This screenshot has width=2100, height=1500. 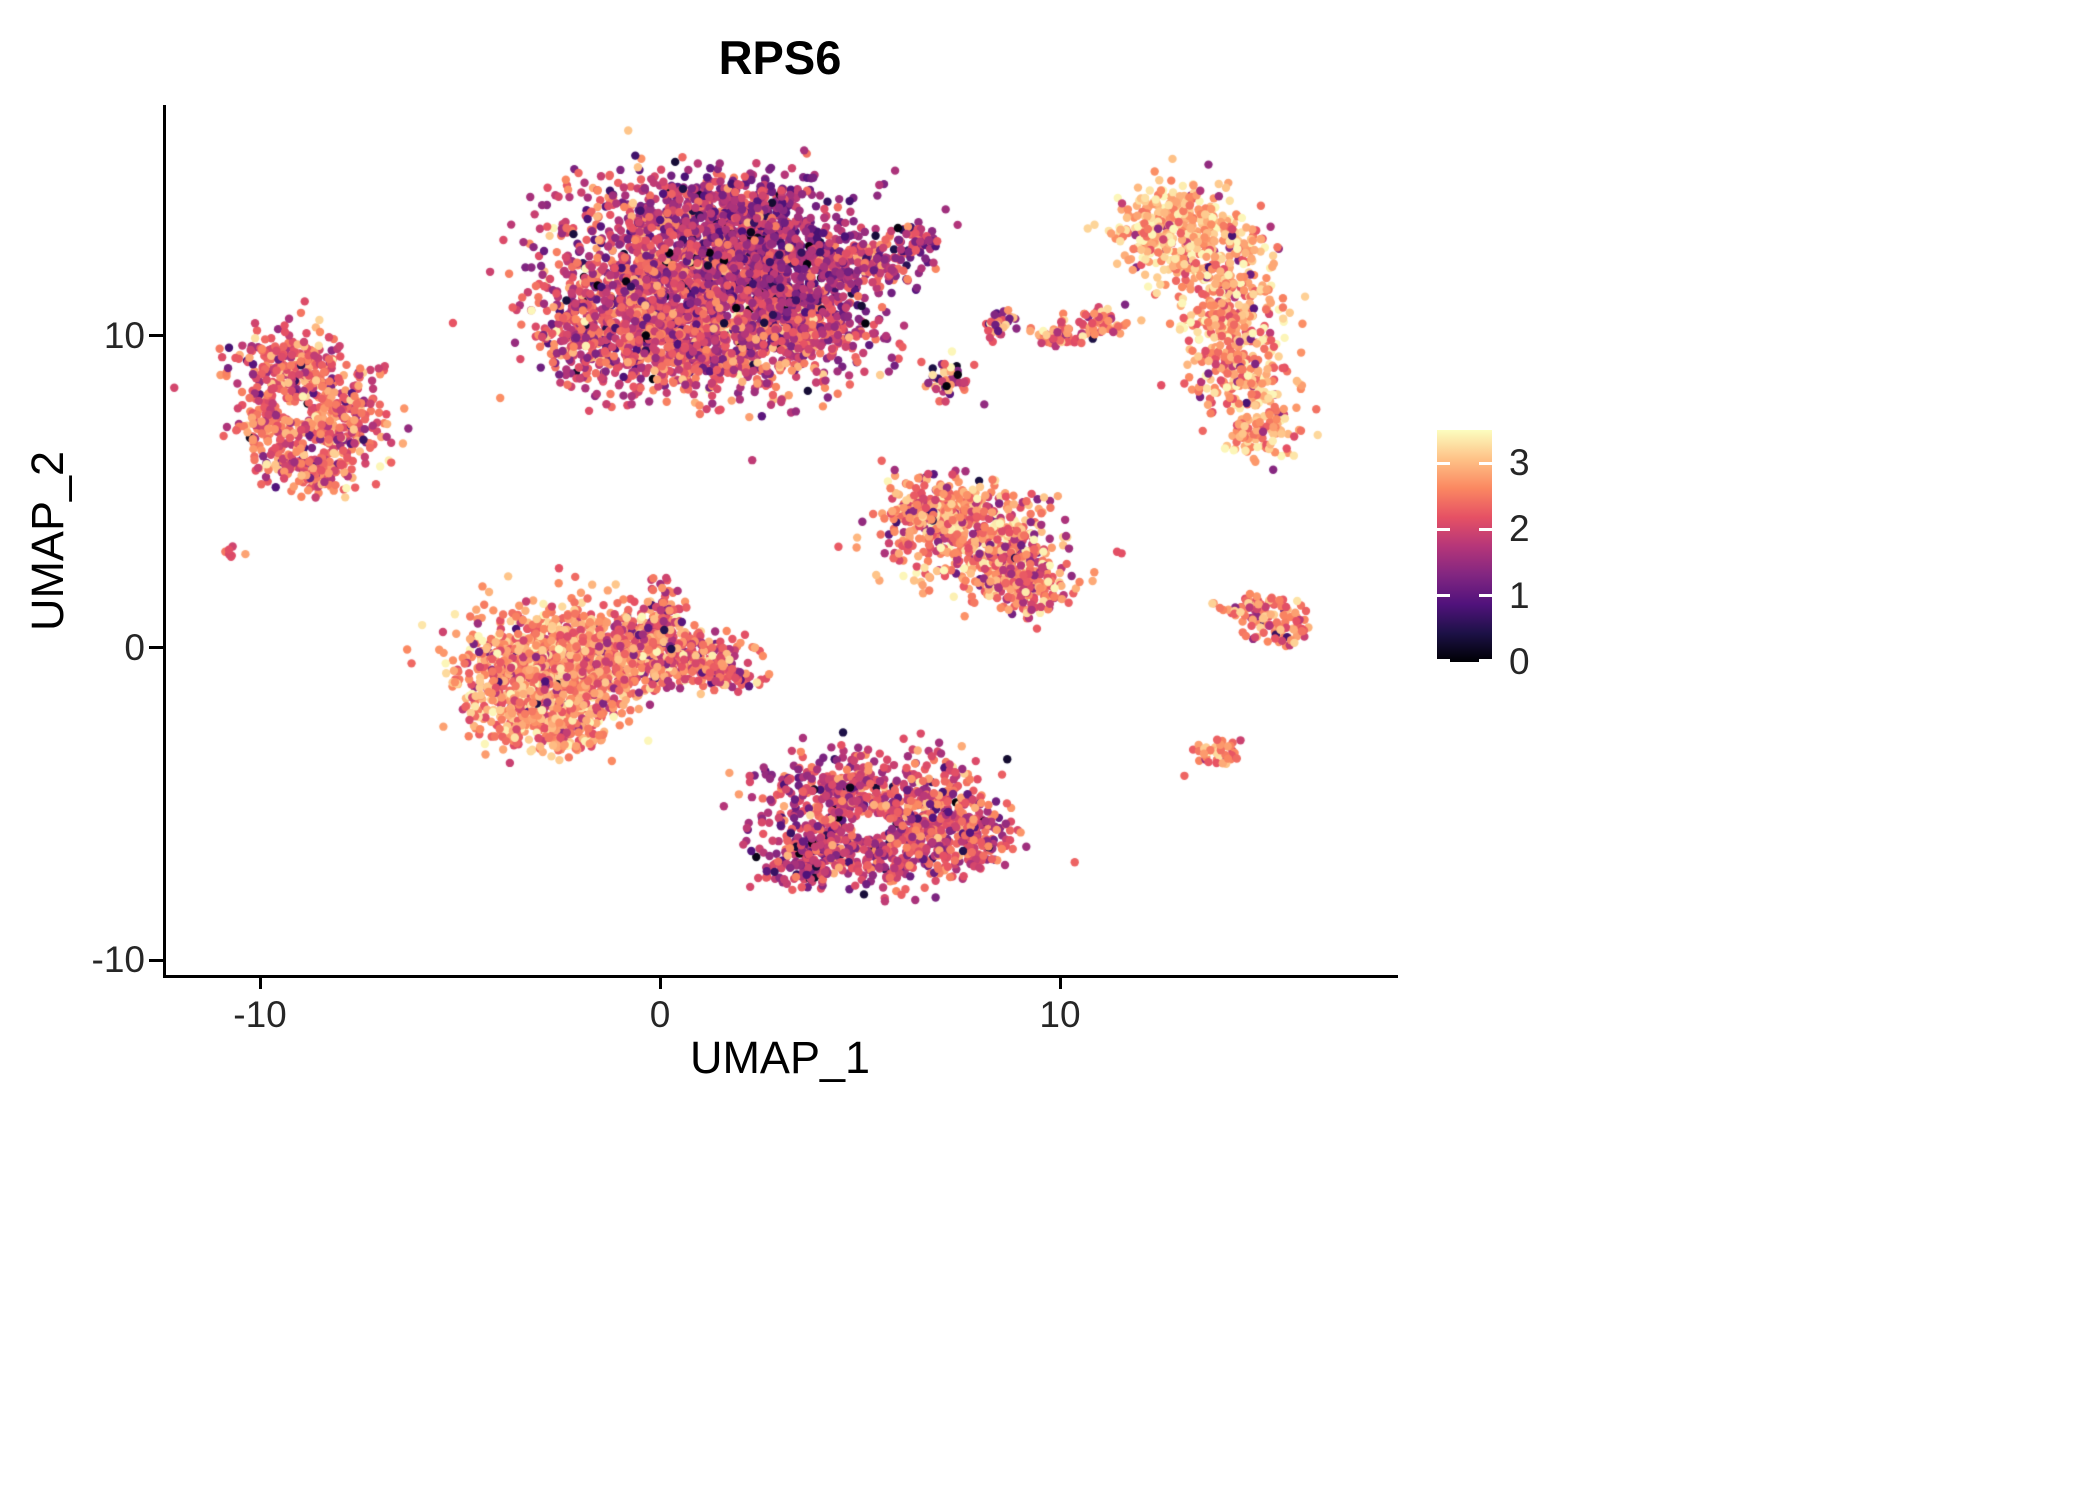 What do you see at coordinates (164, 541) in the screenshot?
I see `y-axis-line` at bounding box center [164, 541].